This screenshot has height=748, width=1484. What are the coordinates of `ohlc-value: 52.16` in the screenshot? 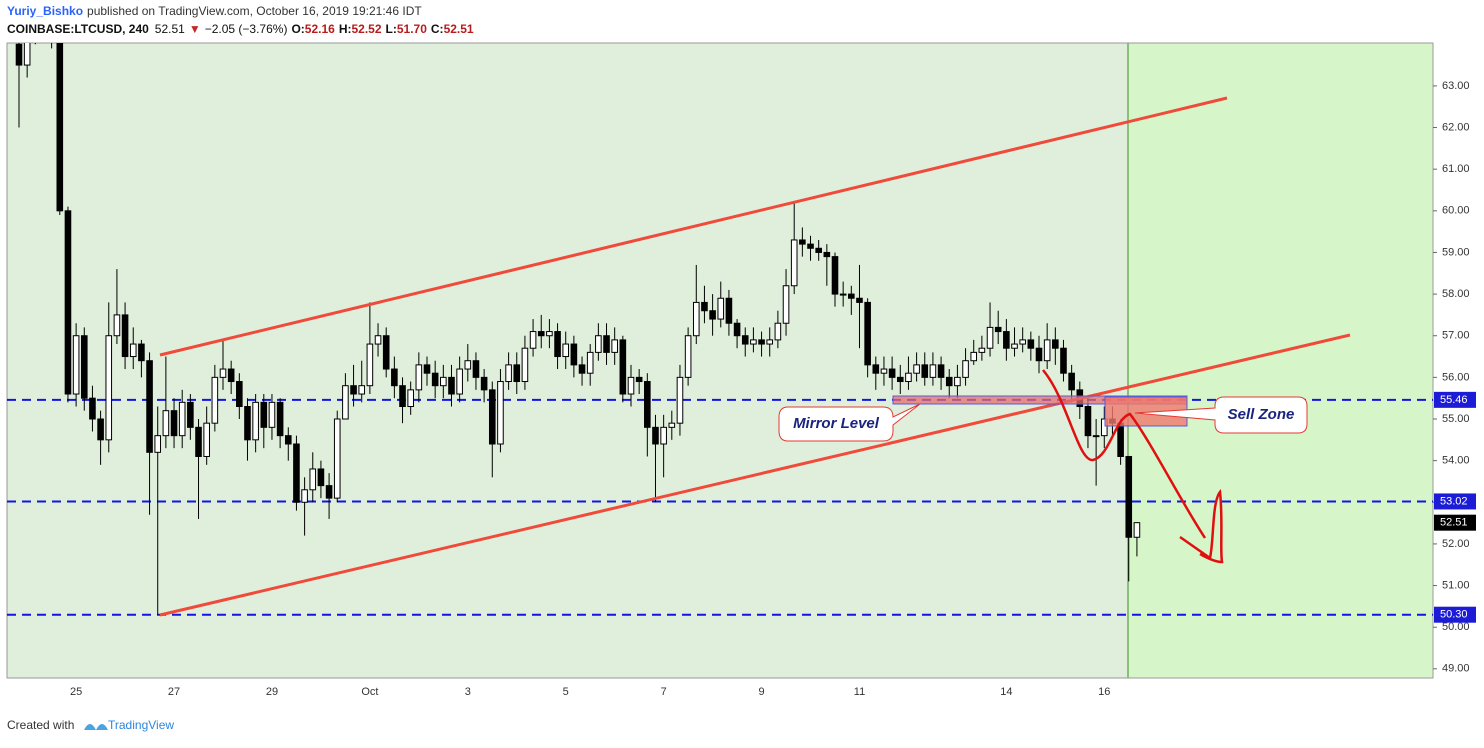 It's located at (320, 29).